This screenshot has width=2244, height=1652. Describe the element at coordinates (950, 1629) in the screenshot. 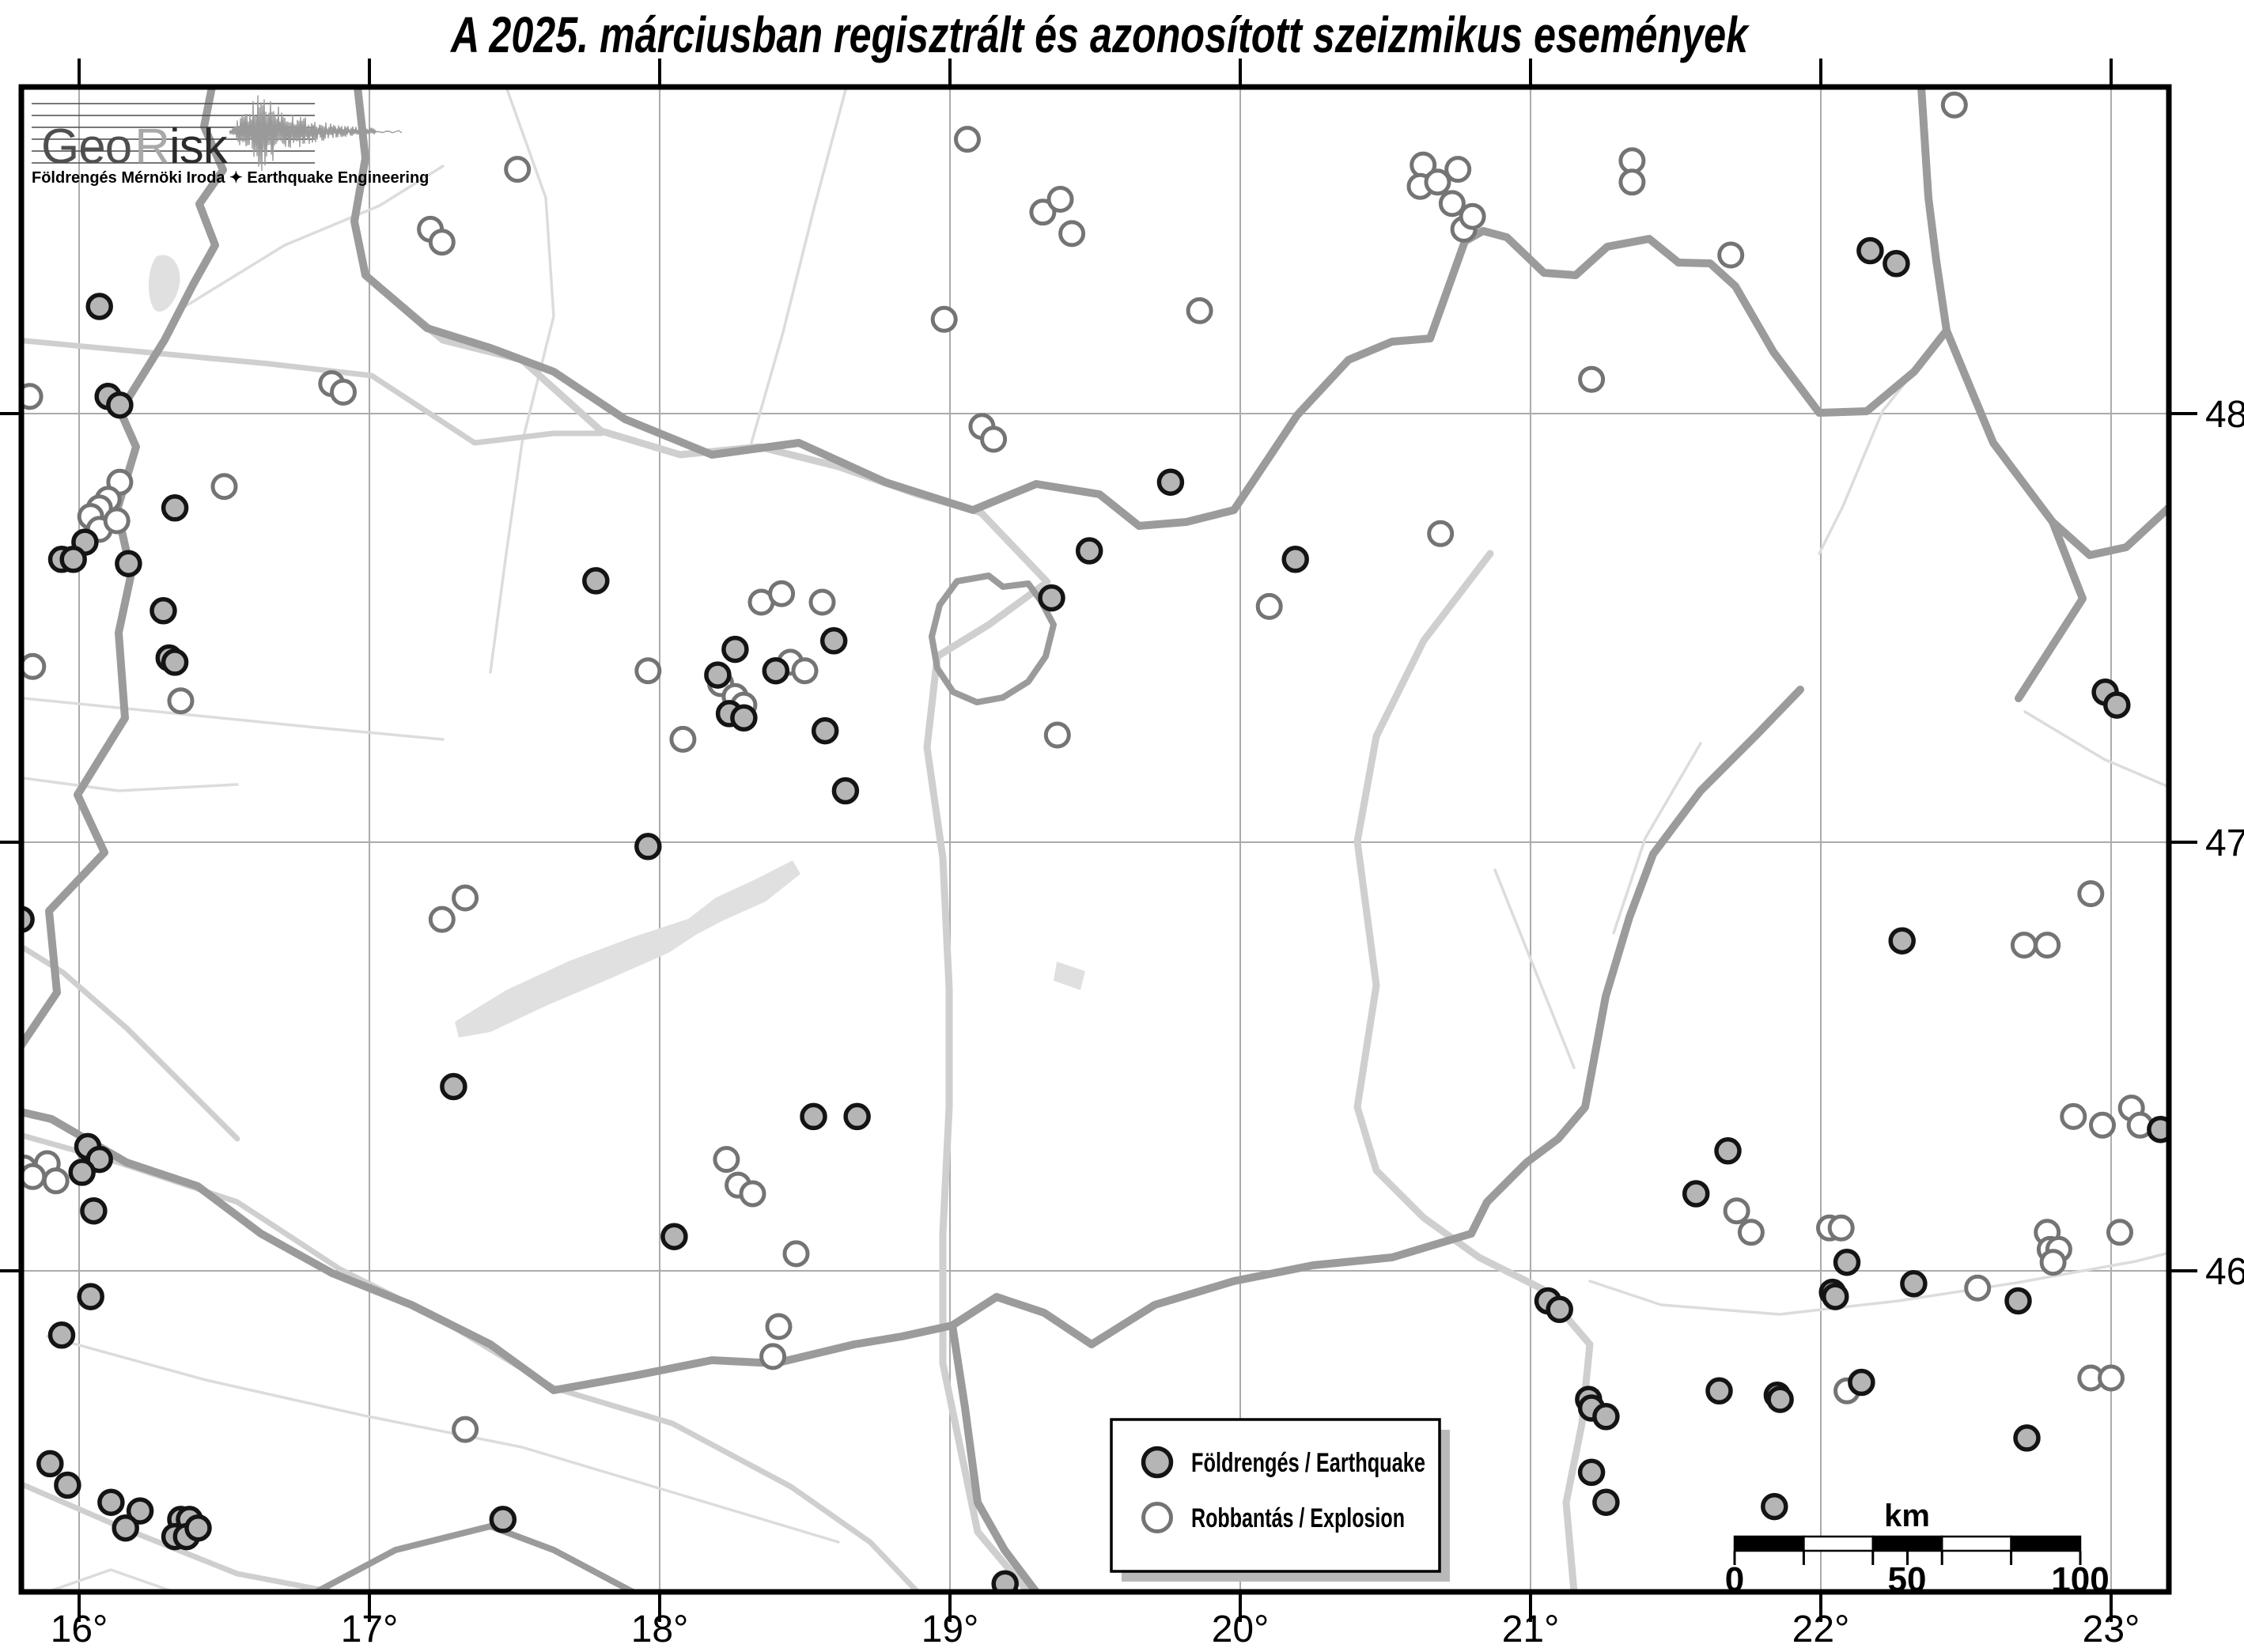

I see `lon-label: 19°` at that location.